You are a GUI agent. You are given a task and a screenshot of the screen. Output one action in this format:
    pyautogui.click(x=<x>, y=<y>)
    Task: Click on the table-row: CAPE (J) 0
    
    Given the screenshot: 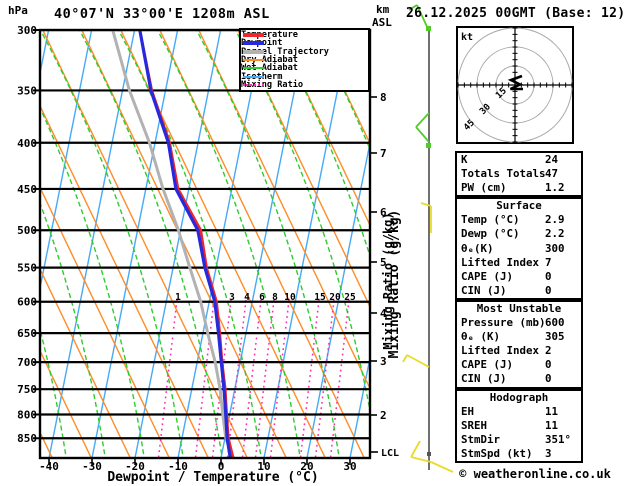 What is the action you would take?
    pyautogui.click(x=519, y=277)
    